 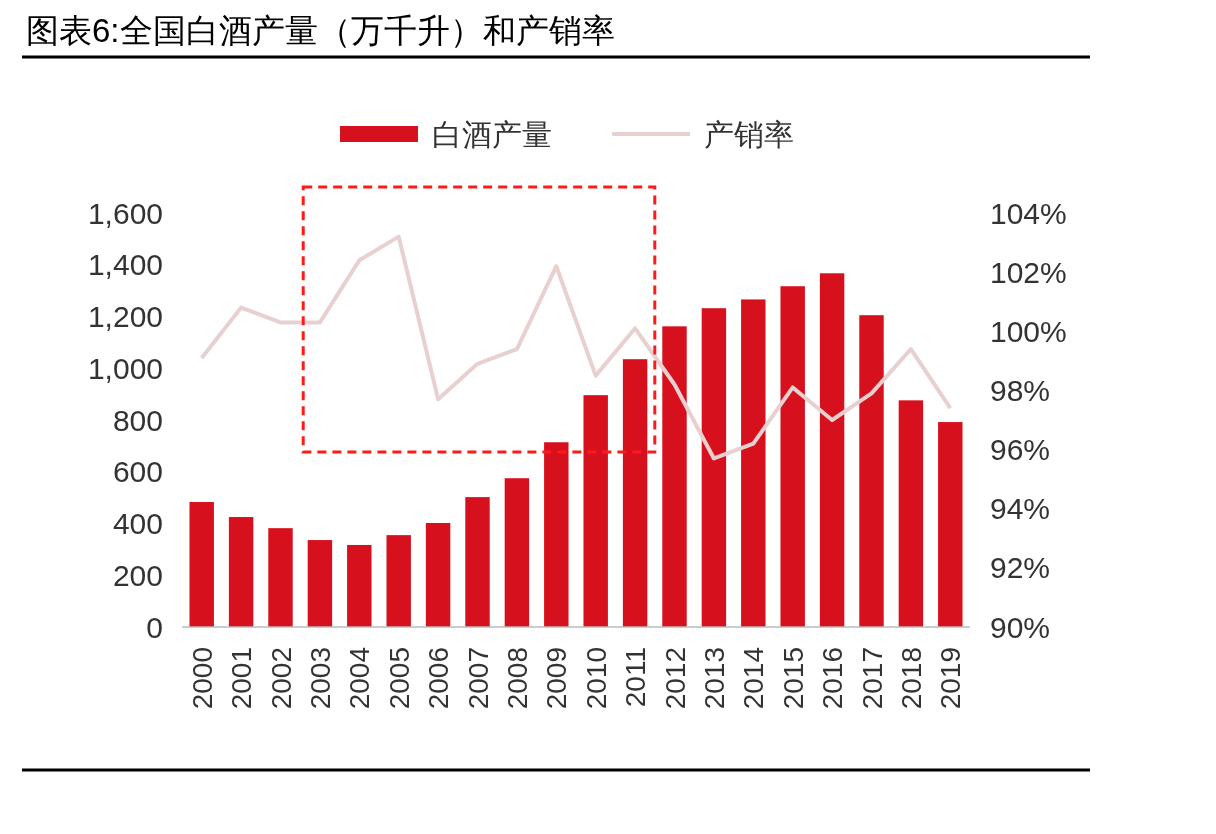 What do you see at coordinates (1020, 450) in the screenshot?
I see `y2-tick-label: 96%` at bounding box center [1020, 450].